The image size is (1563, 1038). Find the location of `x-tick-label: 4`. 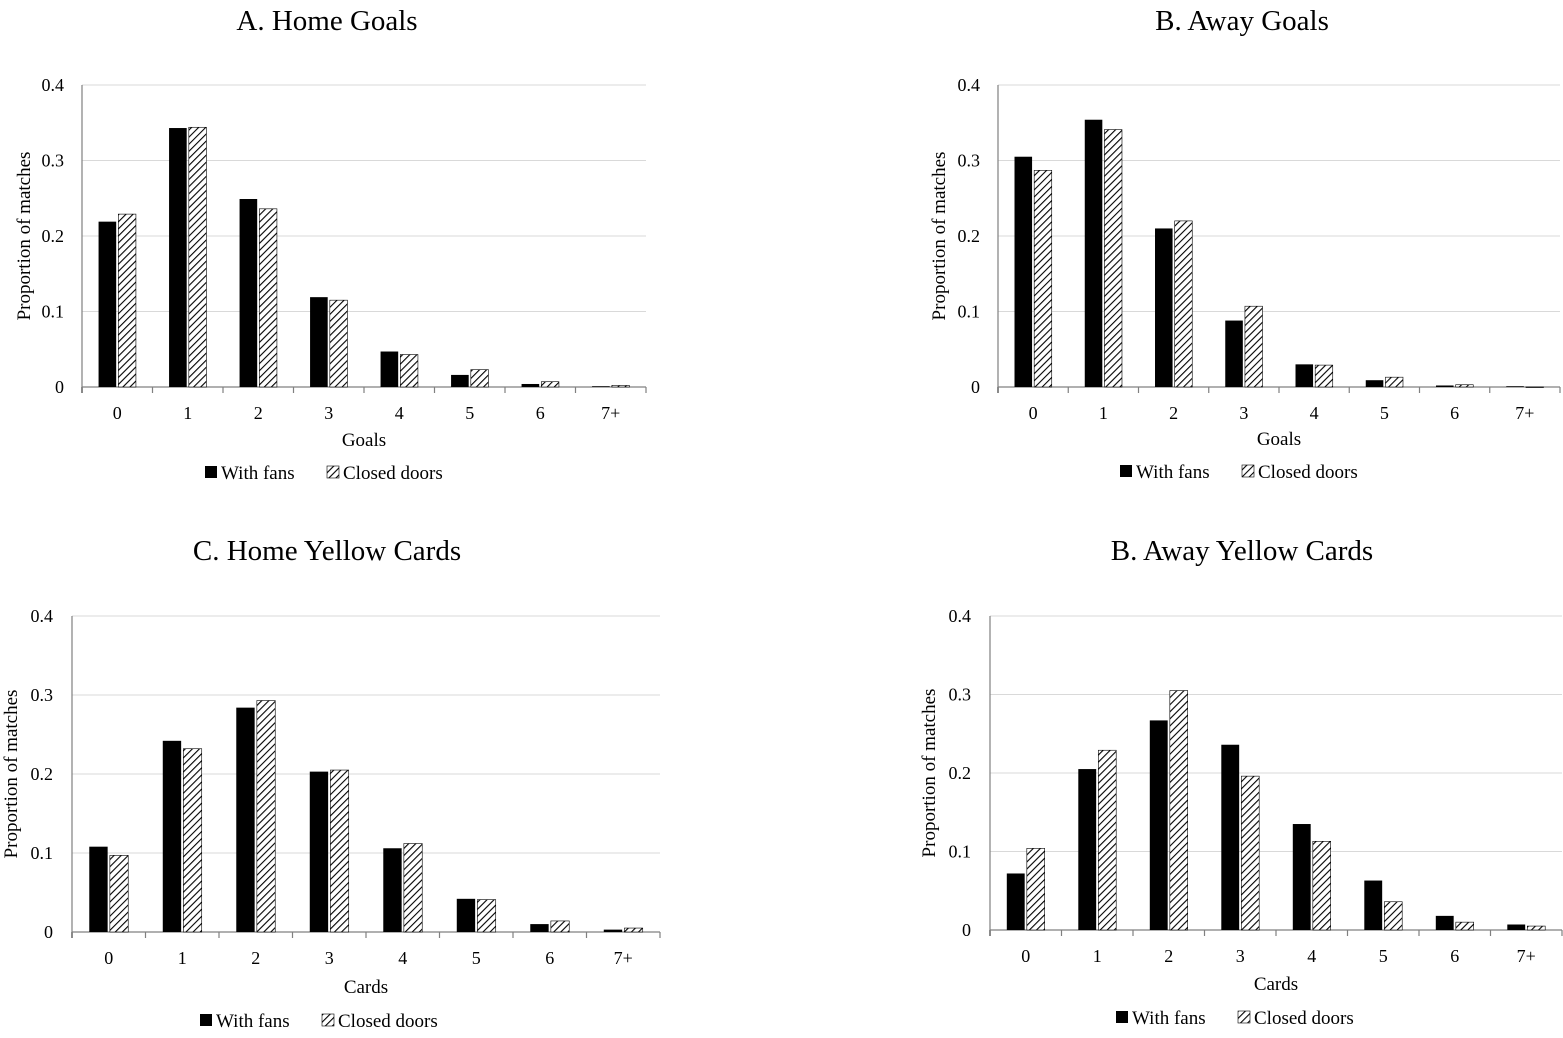

x-tick-label: 4 is located at coordinates (399, 413).